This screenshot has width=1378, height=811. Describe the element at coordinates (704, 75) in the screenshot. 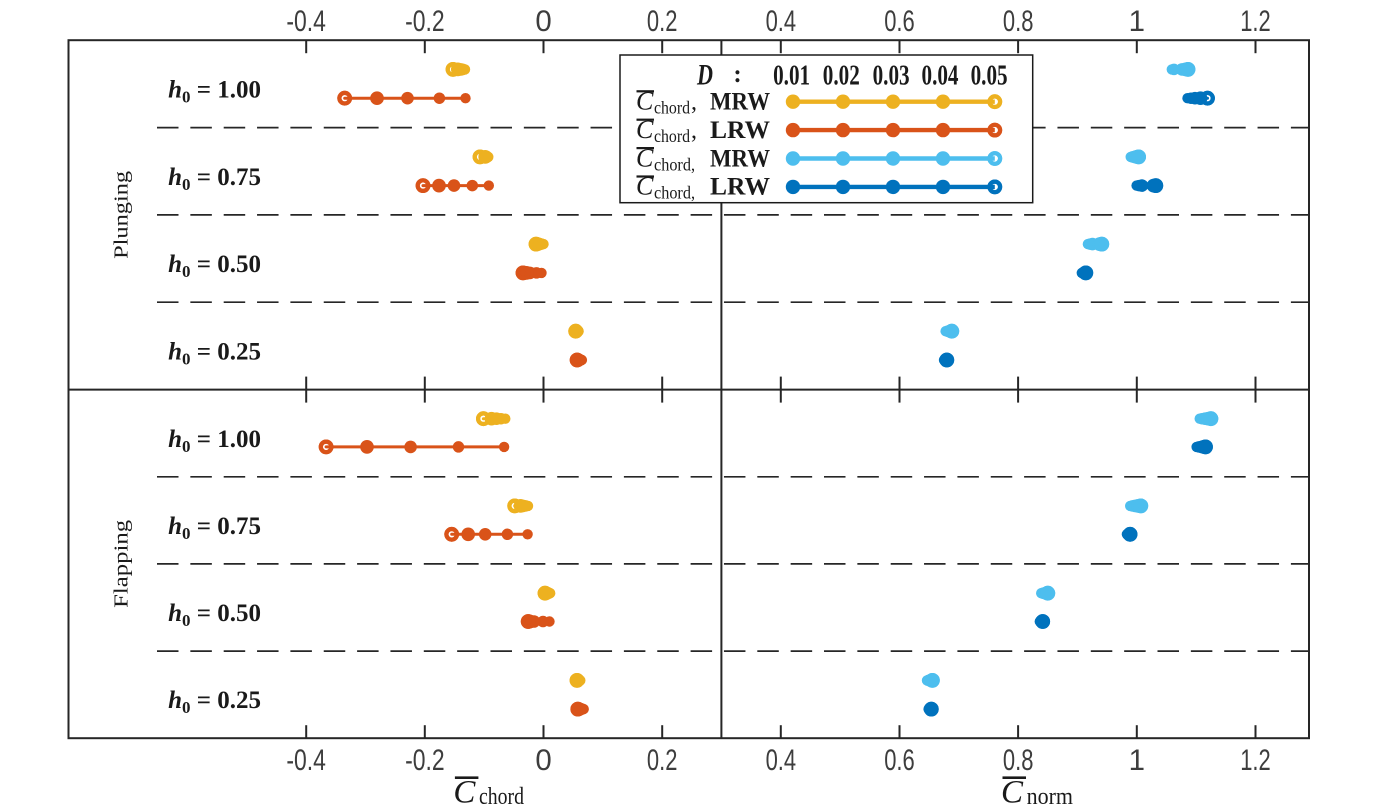

I see `svg-text: D` at that location.